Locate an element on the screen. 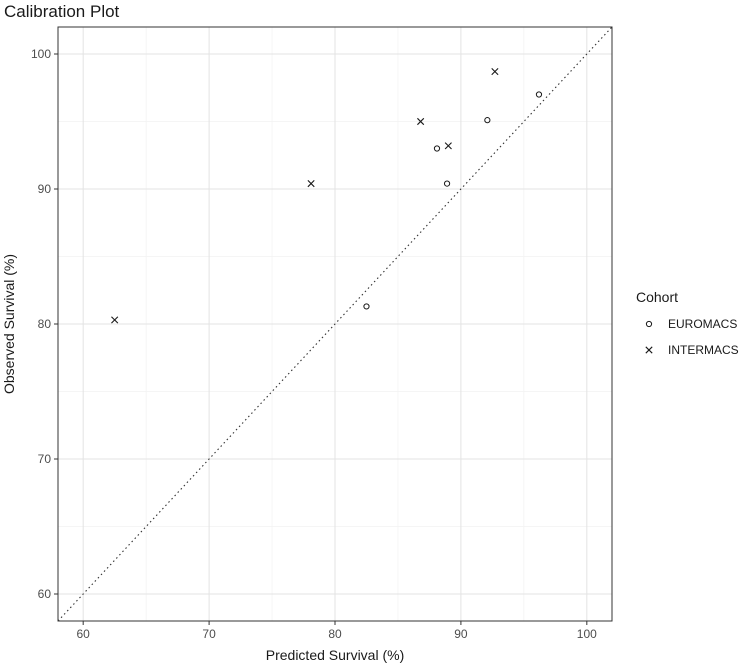 This screenshot has height=665, width=748. x-tick-label: 100 is located at coordinates (587, 634).